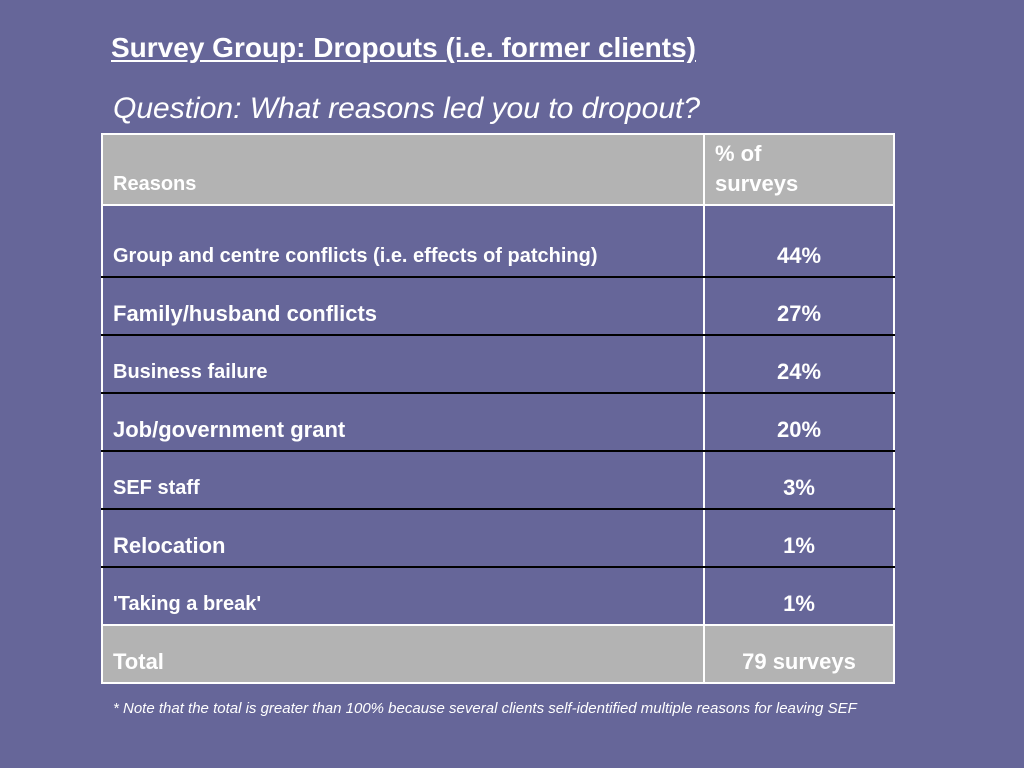  Describe the element at coordinates (799, 480) in the screenshot. I see `percent-cell: 3%` at that location.